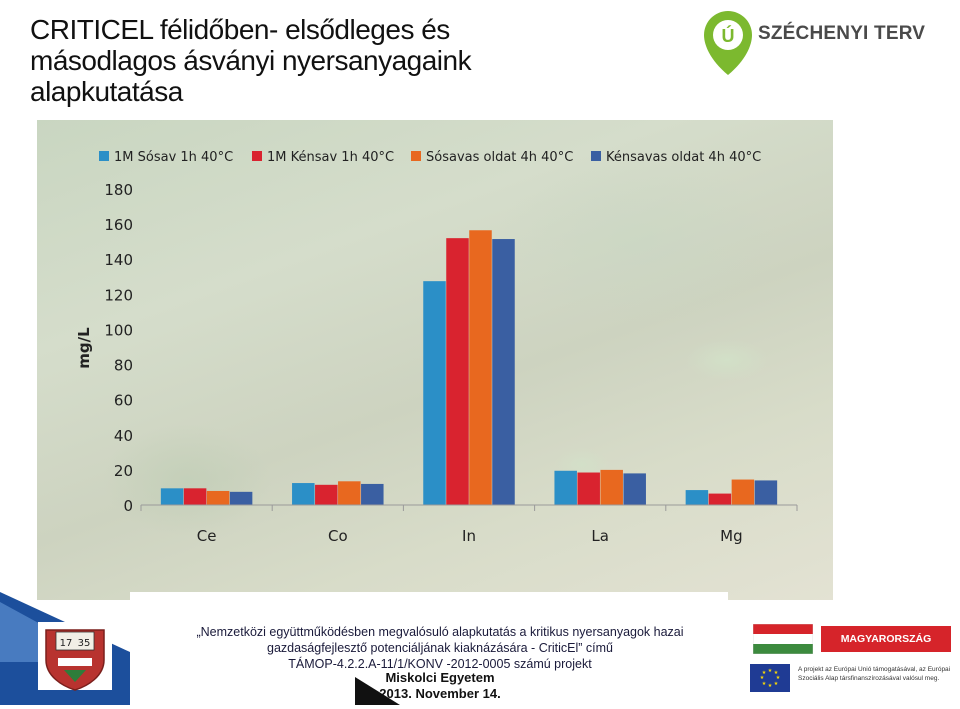 The width and height of the screenshot is (960, 709). What do you see at coordinates (469, 524) in the screenshot?
I see `x-axis: Ce Co In La Mg` at bounding box center [469, 524].